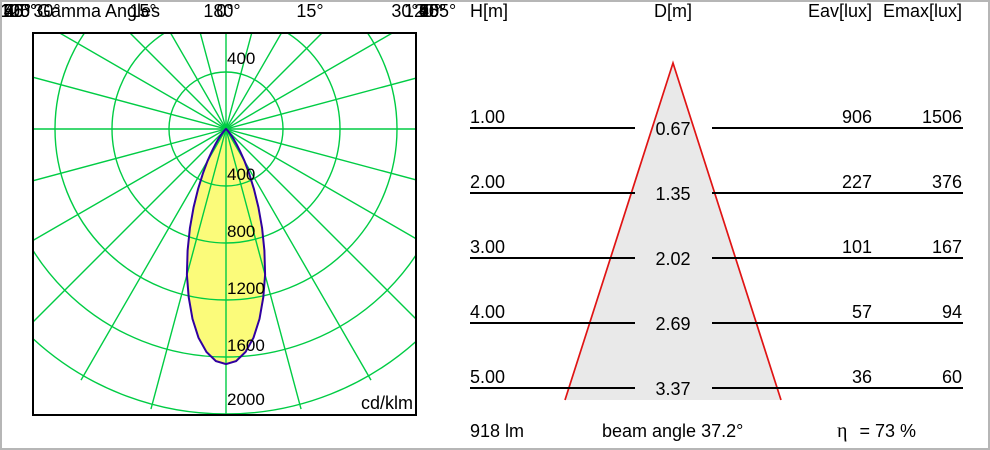 The height and width of the screenshot is (450, 990). What do you see at coordinates (246, 345) in the screenshot?
I see `ring-value-label-1600: 1600` at bounding box center [246, 345].